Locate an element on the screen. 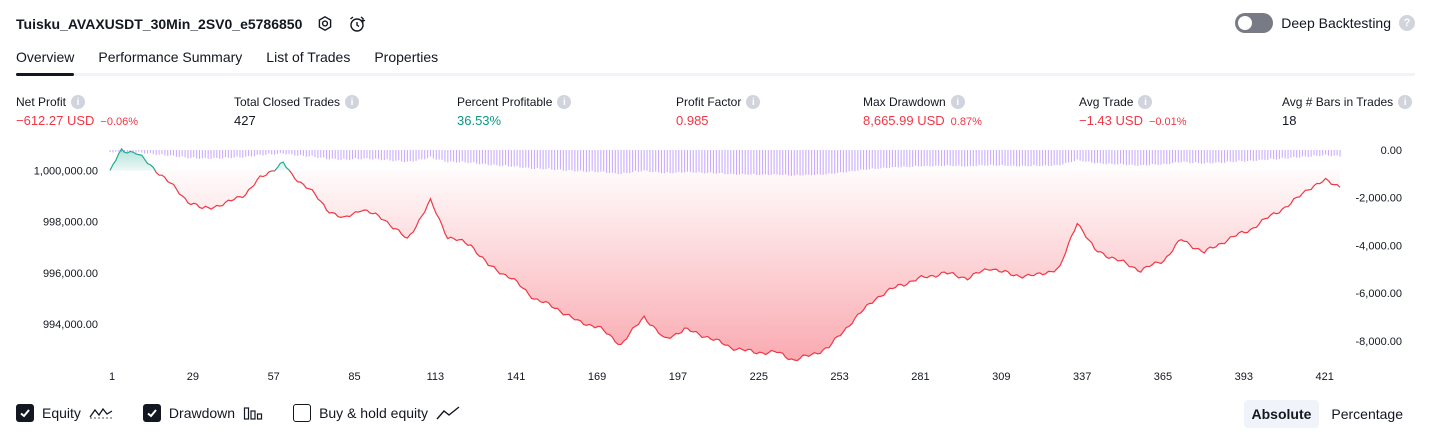  x-axis-tick: 337 is located at coordinates (1082, 377).